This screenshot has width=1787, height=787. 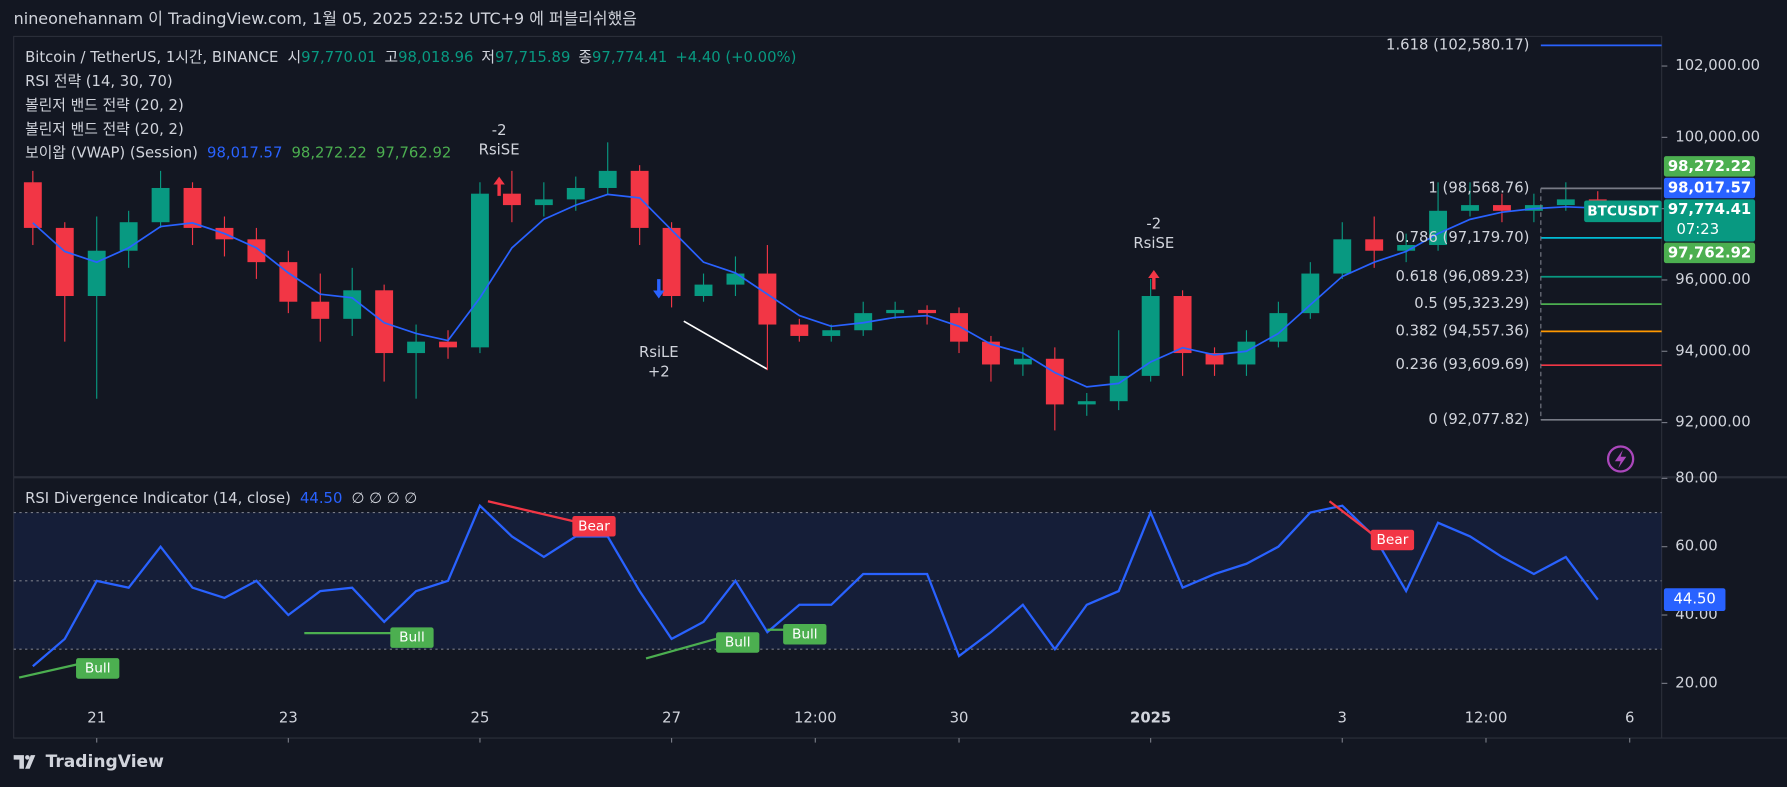 What do you see at coordinates (338, 57) in the screenshot?
I see `ohlc-value: 97,770.01` at bounding box center [338, 57].